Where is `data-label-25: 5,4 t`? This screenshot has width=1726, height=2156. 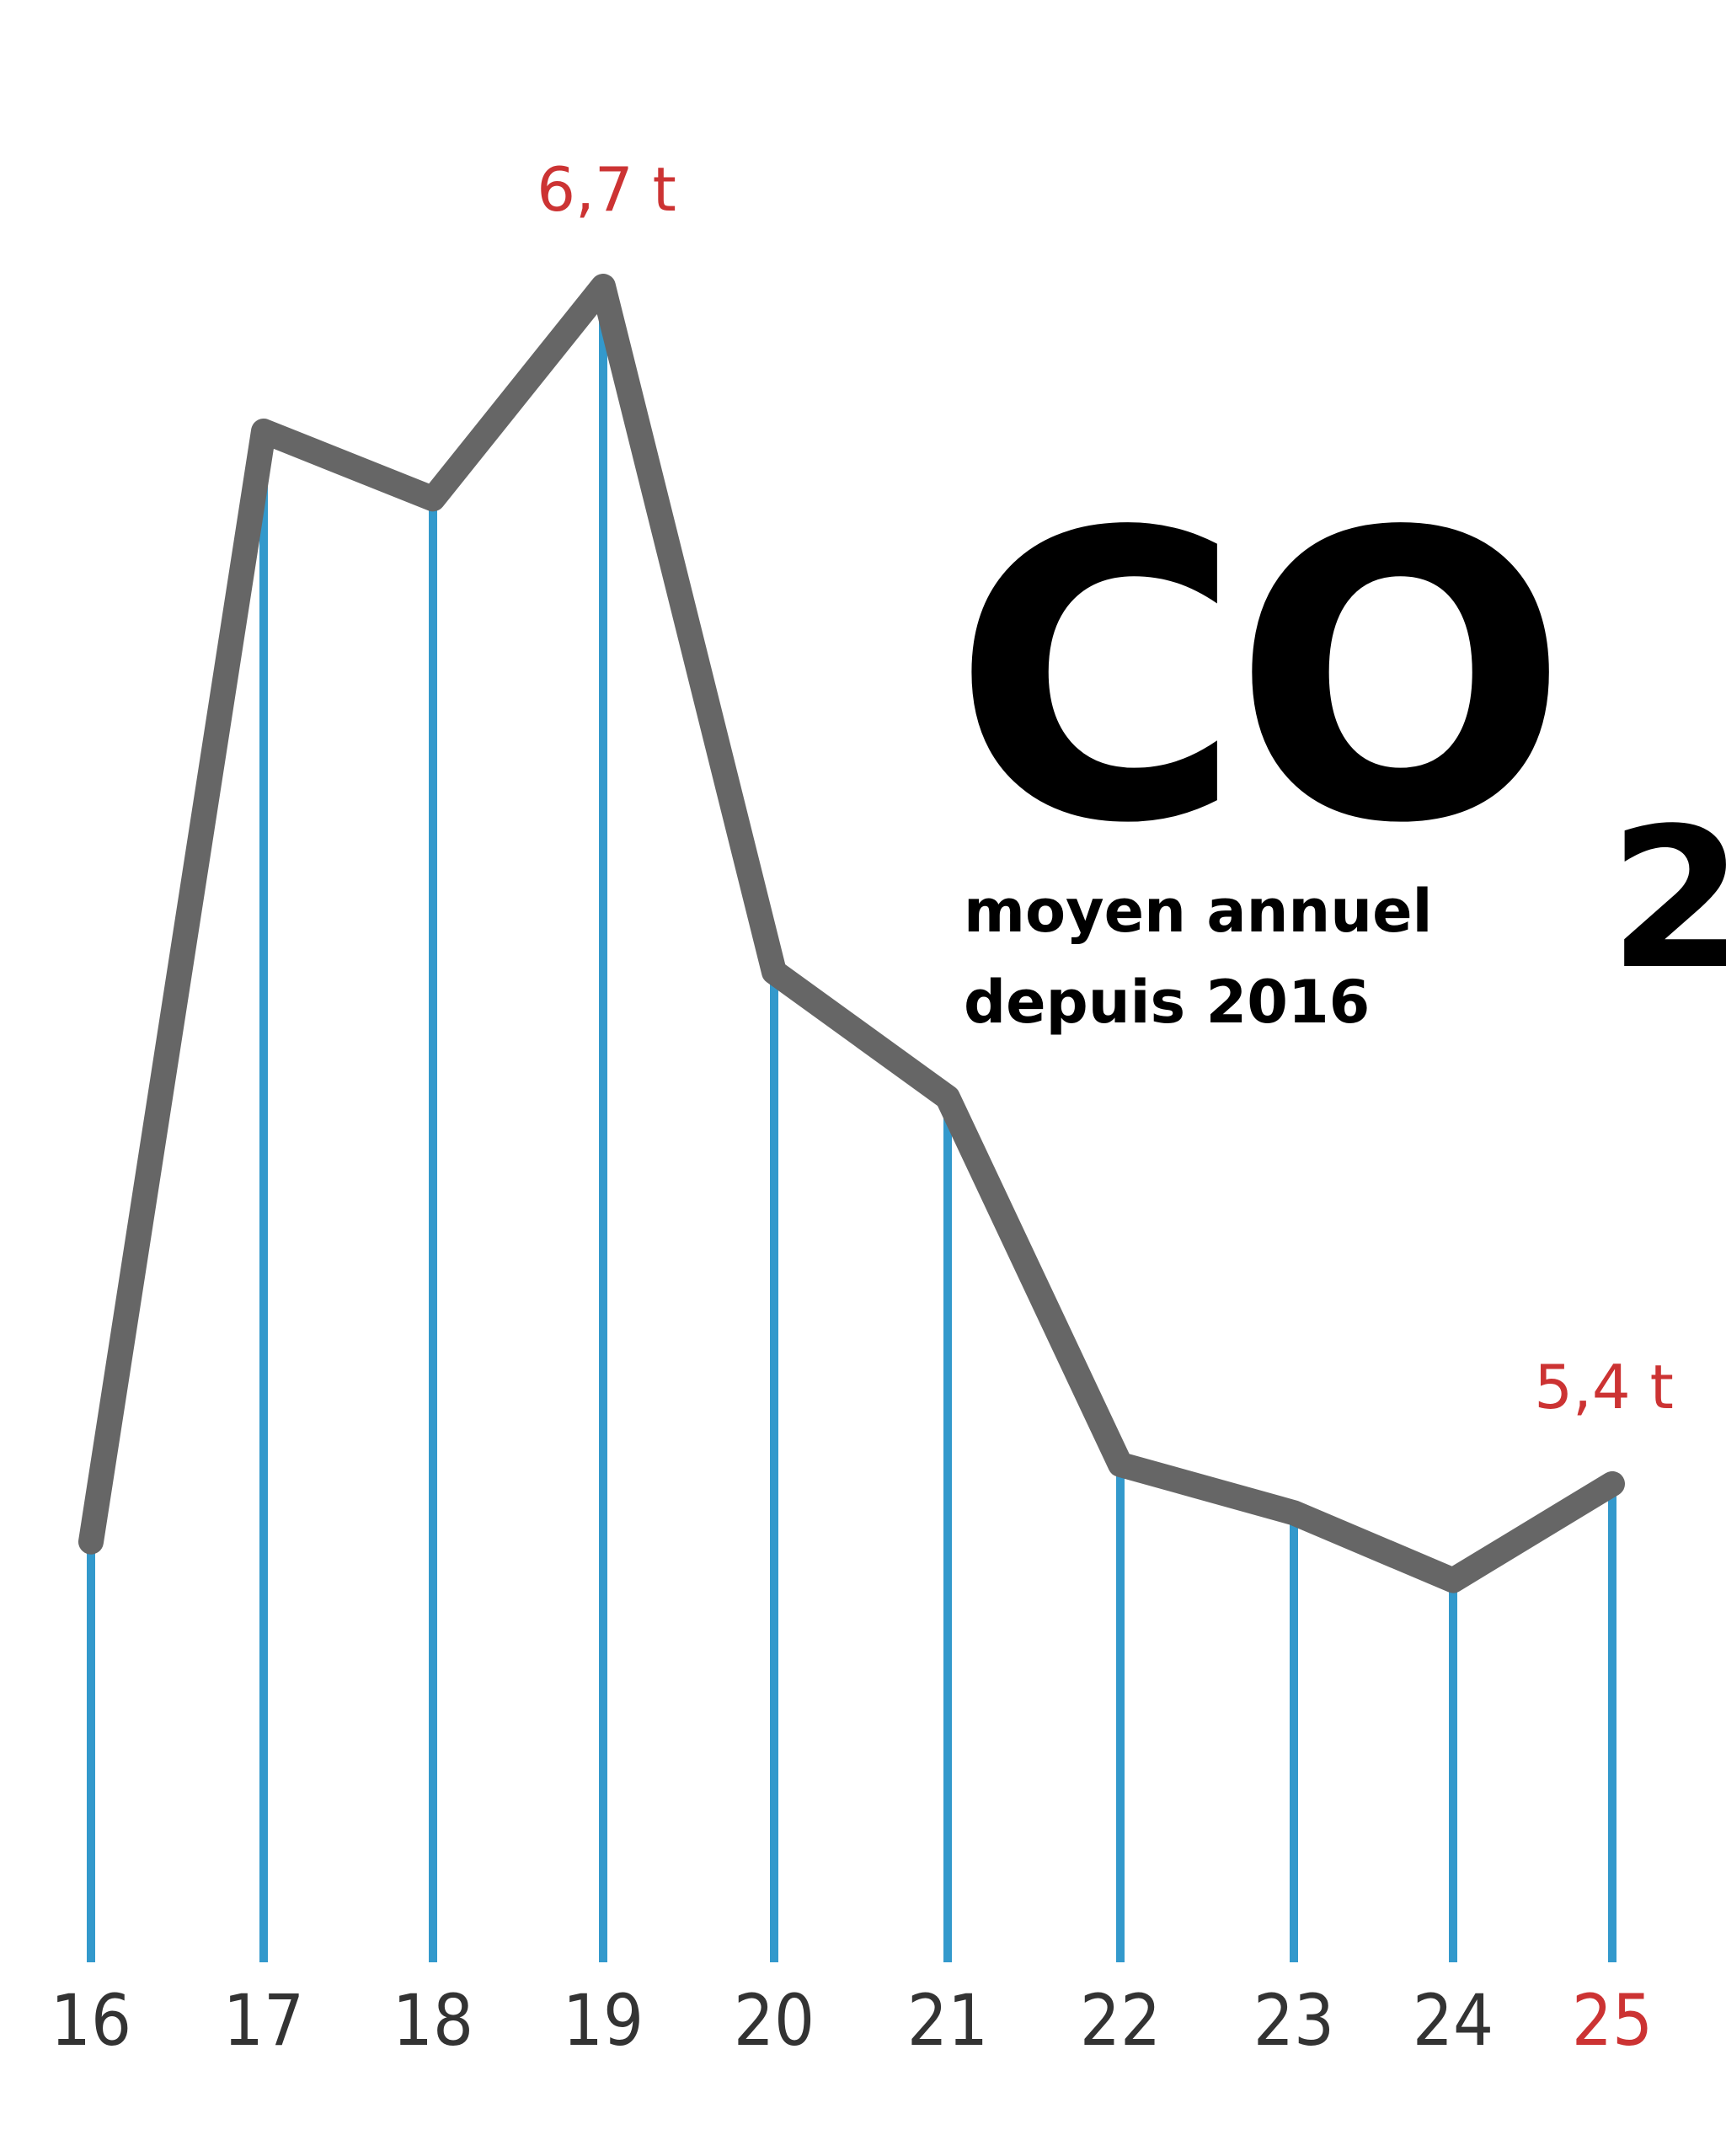
data-label-25: 5,4 t is located at coordinates (1604, 1387).